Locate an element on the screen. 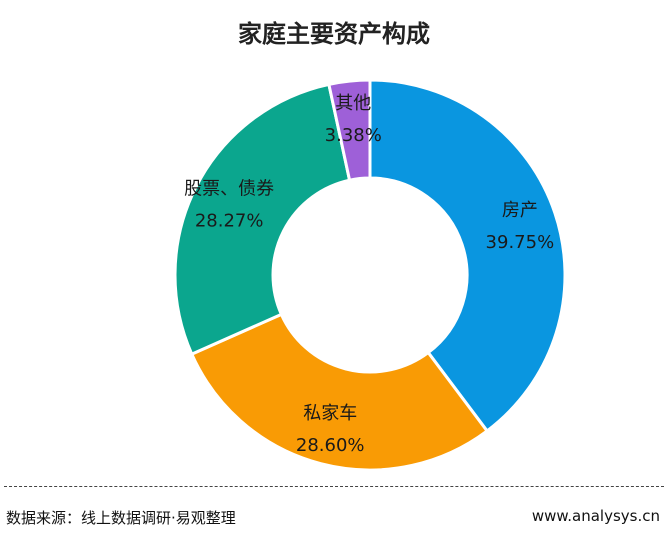 The image size is (668, 541). website-link: www.analysys.cn is located at coordinates (595, 516).